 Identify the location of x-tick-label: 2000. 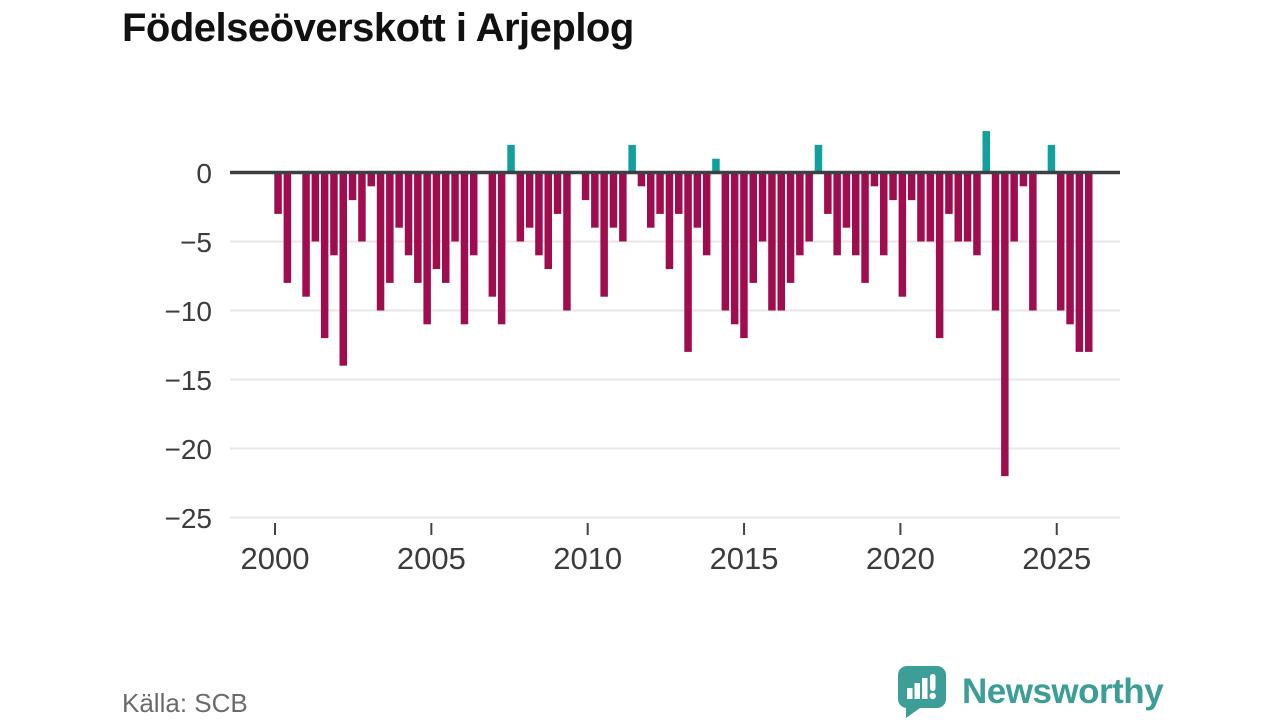
(275, 558).